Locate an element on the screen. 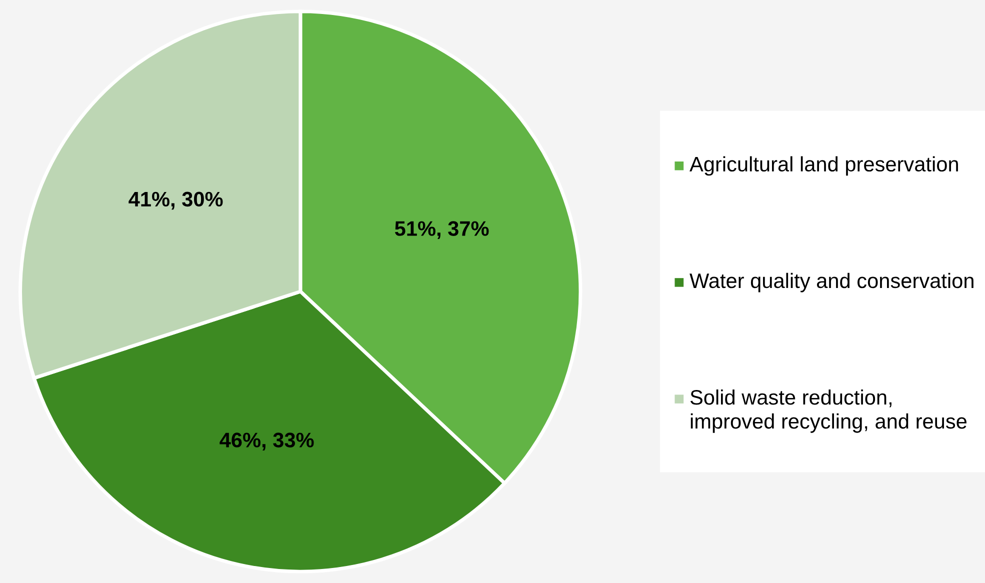 This screenshot has height=583, width=985. data-label: 51%, 37% is located at coordinates (441, 230).